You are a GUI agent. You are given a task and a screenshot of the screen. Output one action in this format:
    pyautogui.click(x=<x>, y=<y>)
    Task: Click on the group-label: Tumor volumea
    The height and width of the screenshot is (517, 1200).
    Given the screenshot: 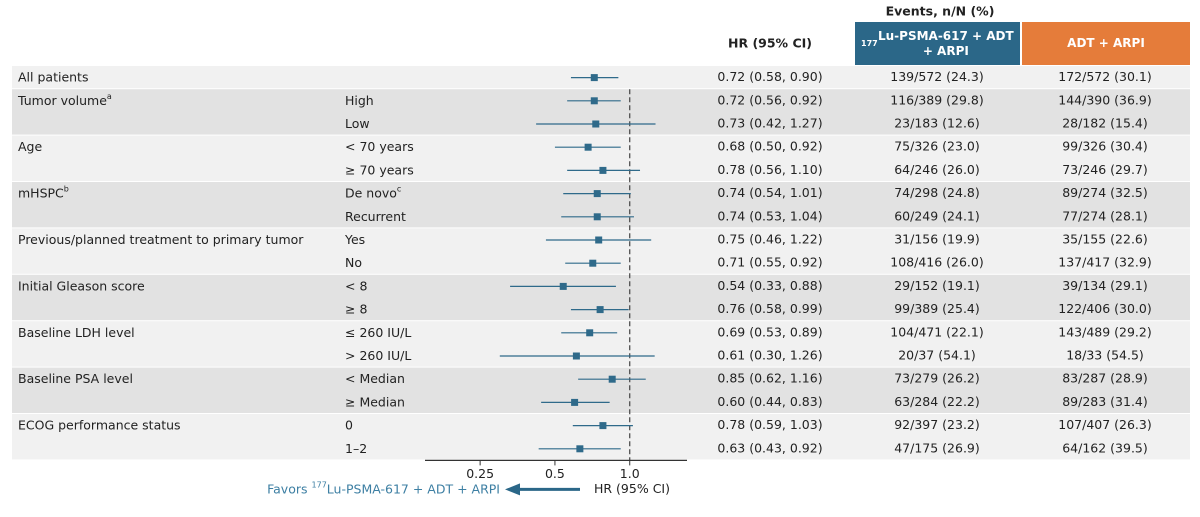 What is the action you would take?
    pyautogui.click(x=64, y=100)
    